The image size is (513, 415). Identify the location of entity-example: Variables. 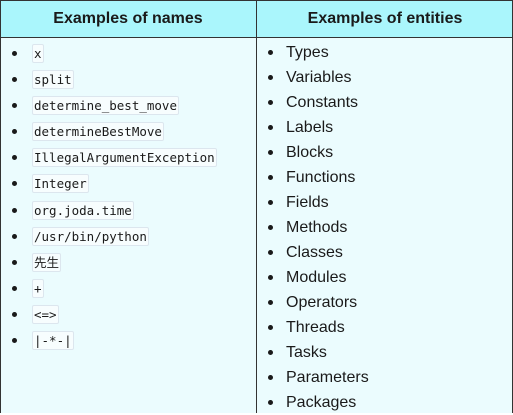
(385, 77).